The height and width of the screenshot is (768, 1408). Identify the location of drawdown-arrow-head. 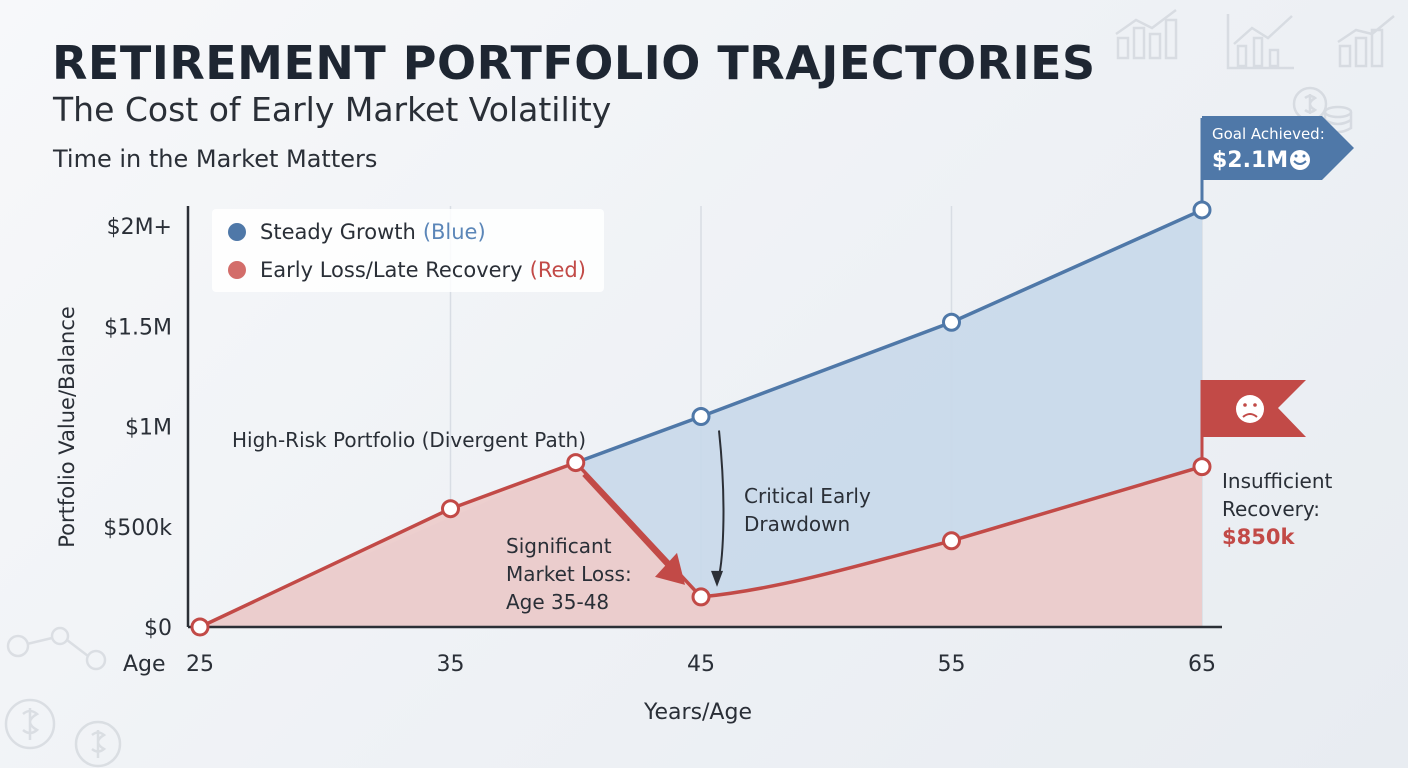
(717, 578).